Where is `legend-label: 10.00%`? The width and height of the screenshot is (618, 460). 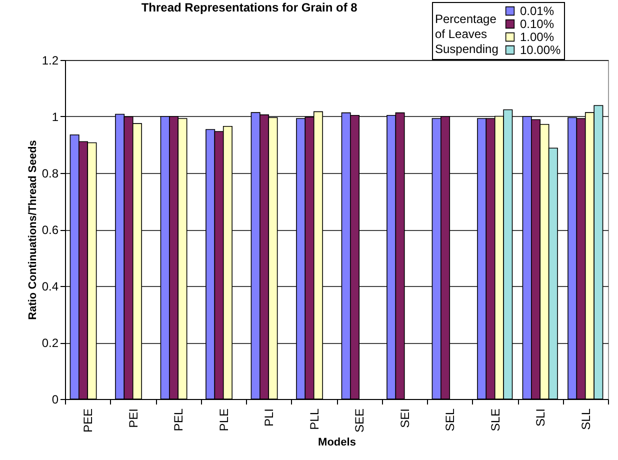
legend-label: 10.00% is located at coordinates (541, 50).